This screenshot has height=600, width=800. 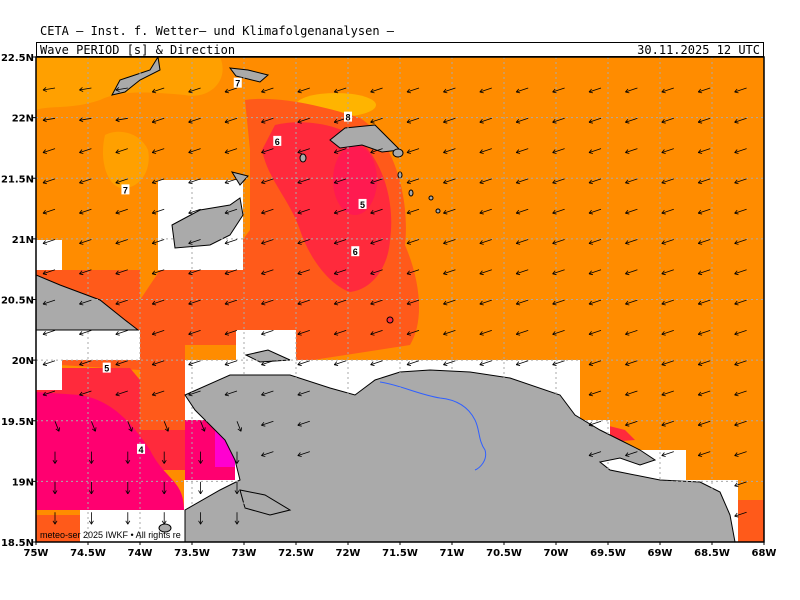 I want to click on contour-label: 8, so click(x=347, y=118).